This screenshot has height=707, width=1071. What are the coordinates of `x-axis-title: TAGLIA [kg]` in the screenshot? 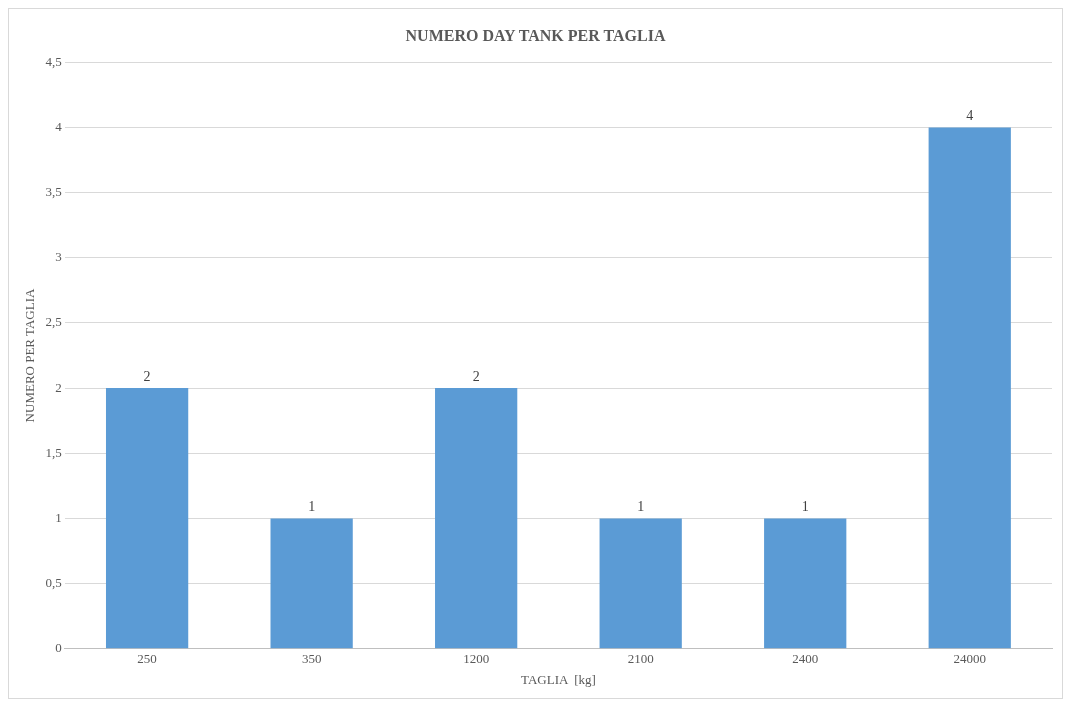 It's located at (558, 679).